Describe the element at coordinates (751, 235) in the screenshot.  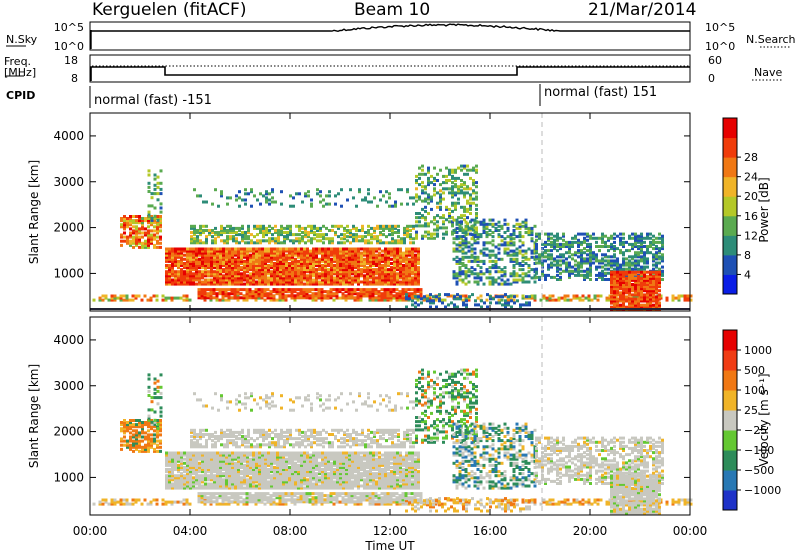
I see `colorbar-tick-label: 12` at that location.